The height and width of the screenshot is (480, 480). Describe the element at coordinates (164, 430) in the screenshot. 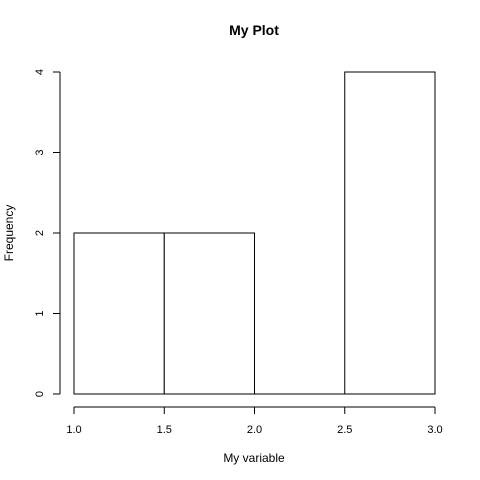

I see `x-tick-label: 1.5` at that location.